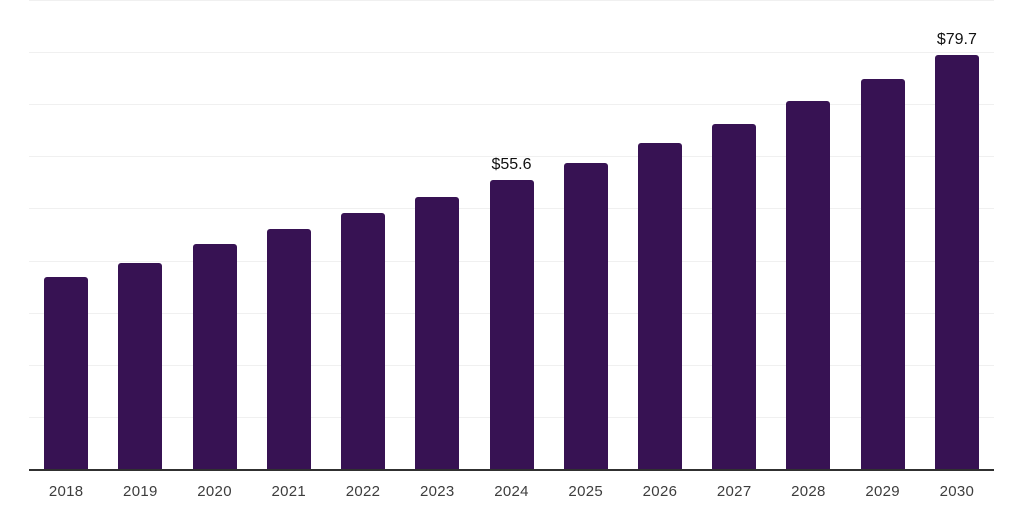 This screenshot has height=512, width=1024. Describe the element at coordinates (882, 491) in the screenshot. I see `x-axis-label-2029: 2029` at that location.